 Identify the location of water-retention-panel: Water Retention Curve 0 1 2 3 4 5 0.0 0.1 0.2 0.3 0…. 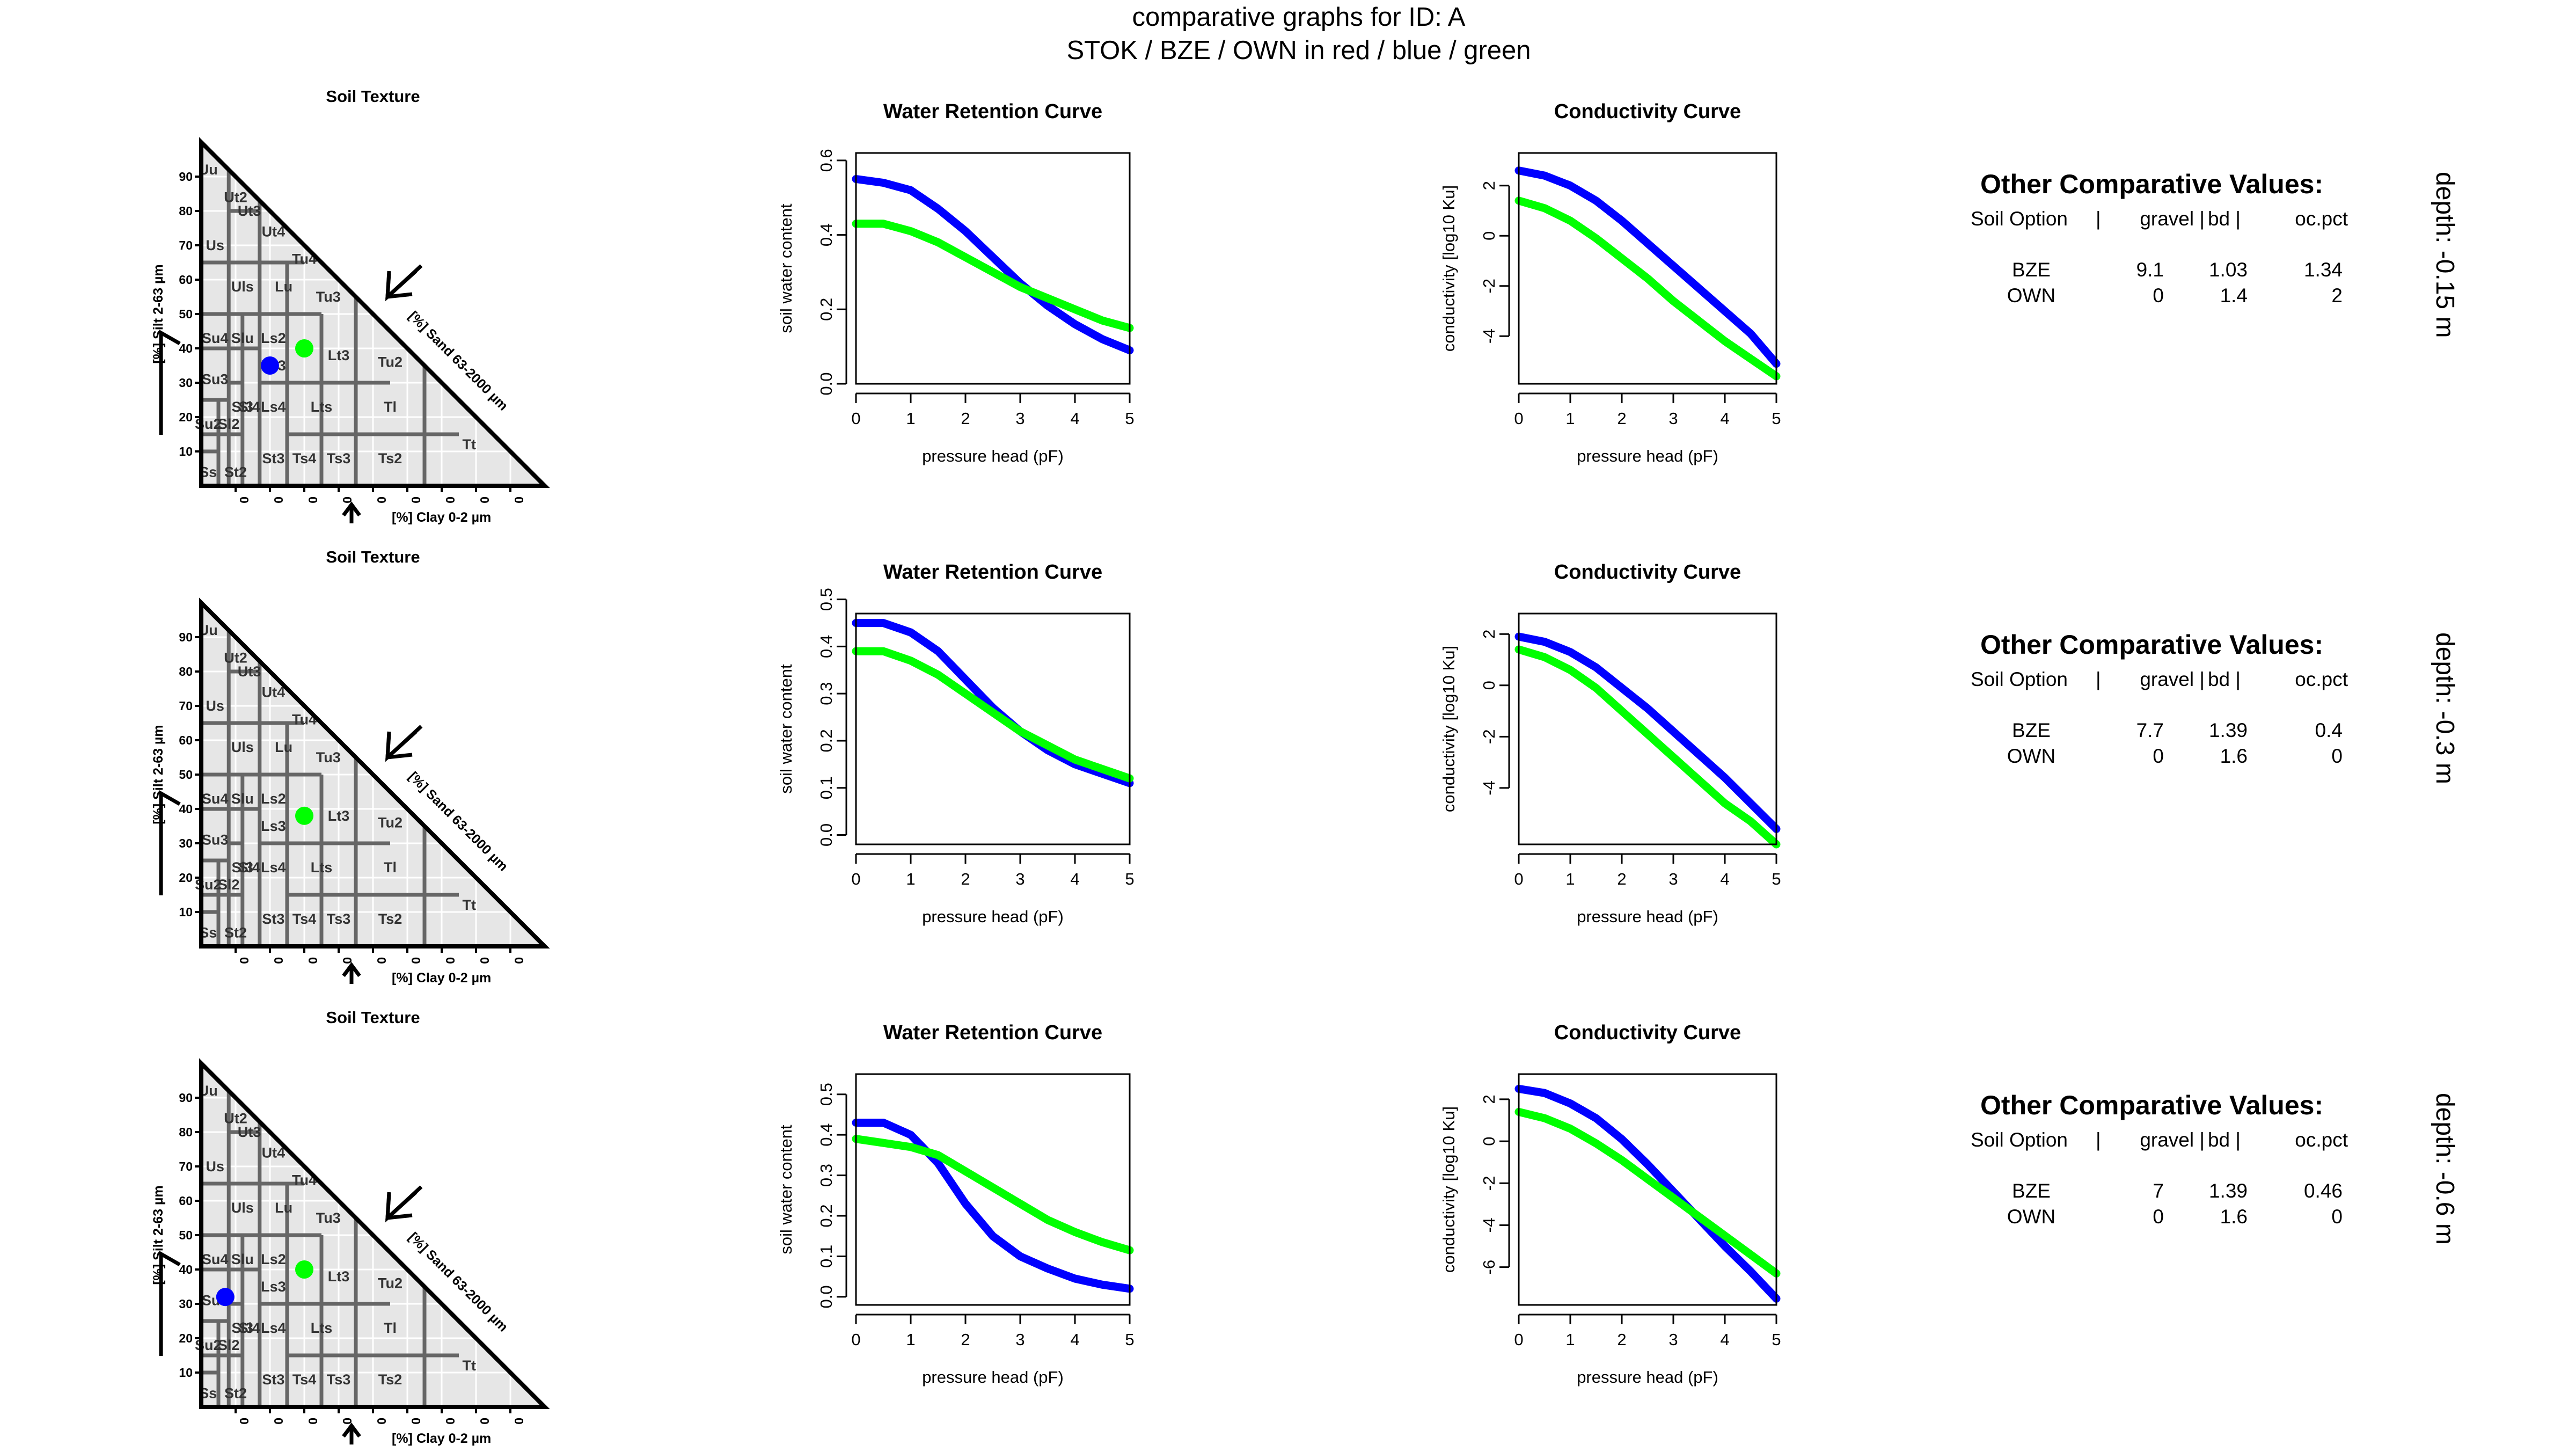
(956, 743).